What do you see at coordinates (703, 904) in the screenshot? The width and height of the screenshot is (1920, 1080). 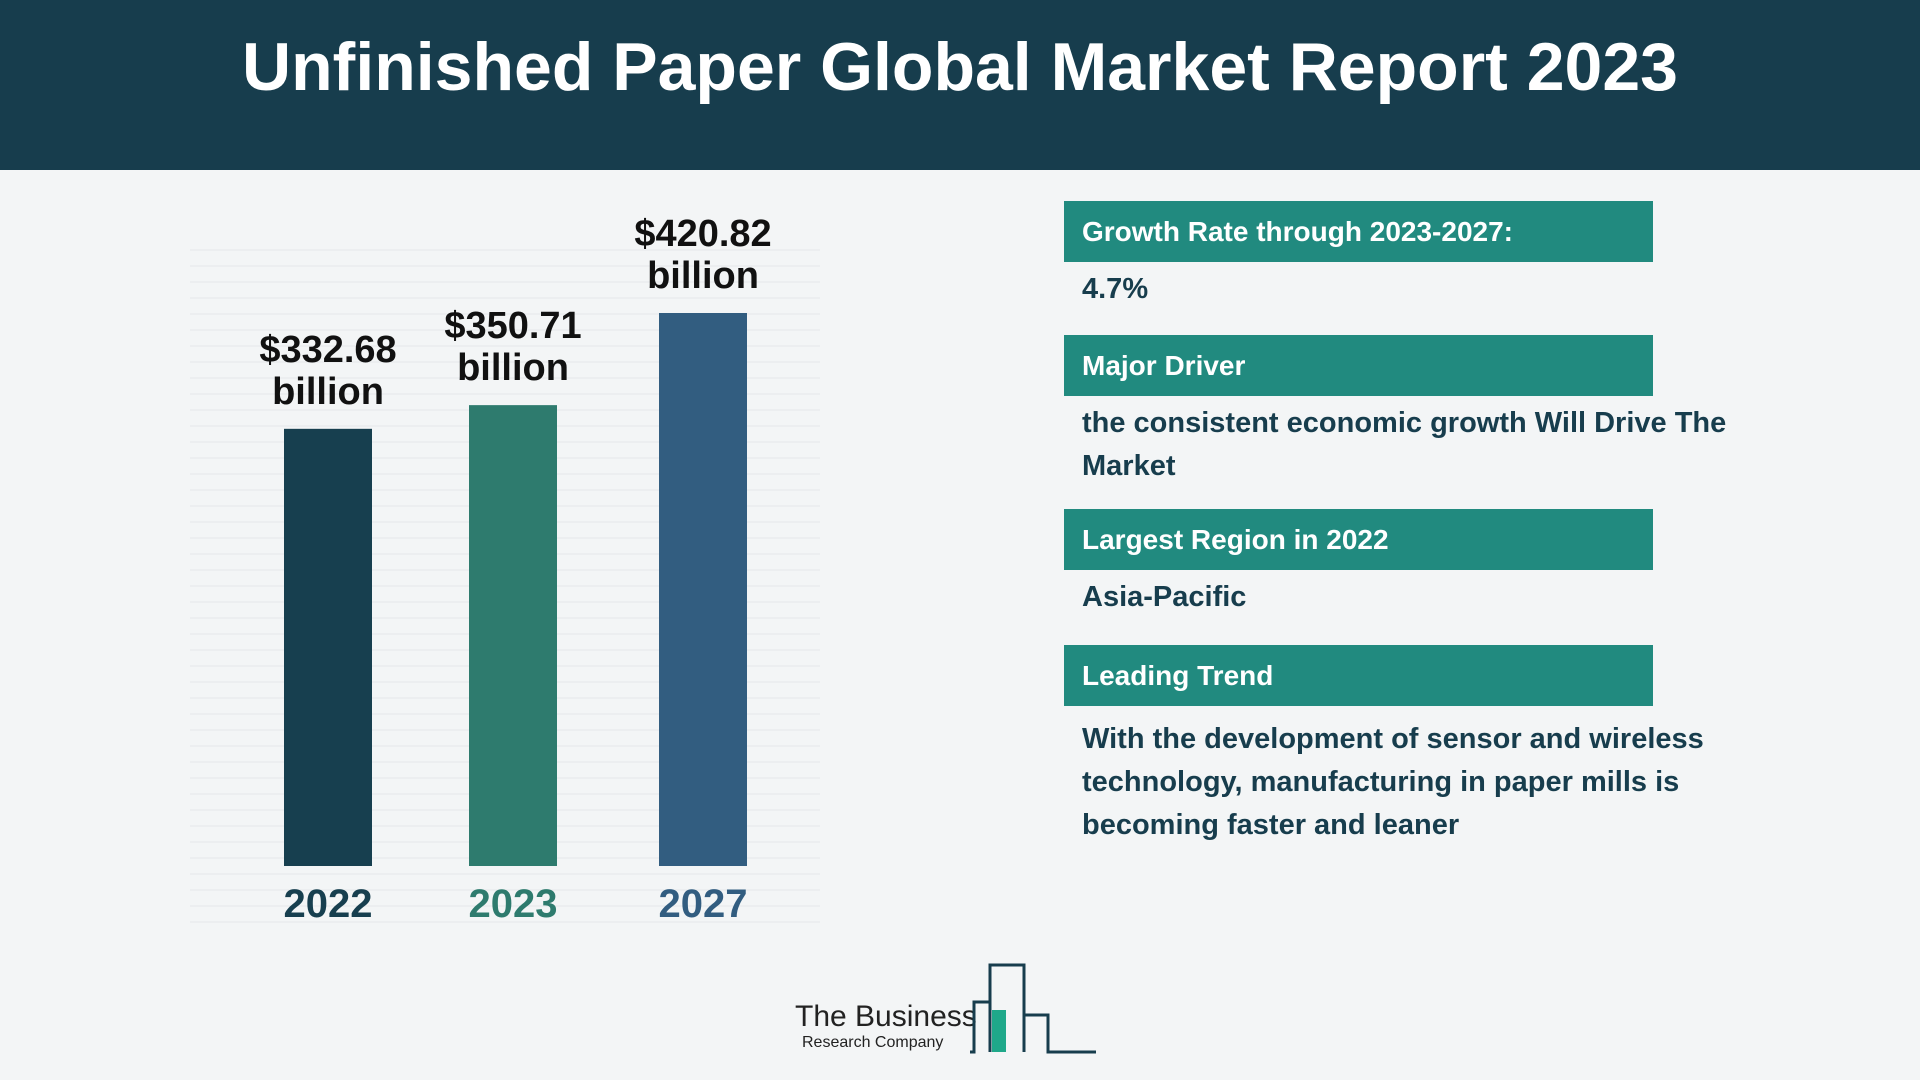 I see `x-tick-label: 2027` at bounding box center [703, 904].